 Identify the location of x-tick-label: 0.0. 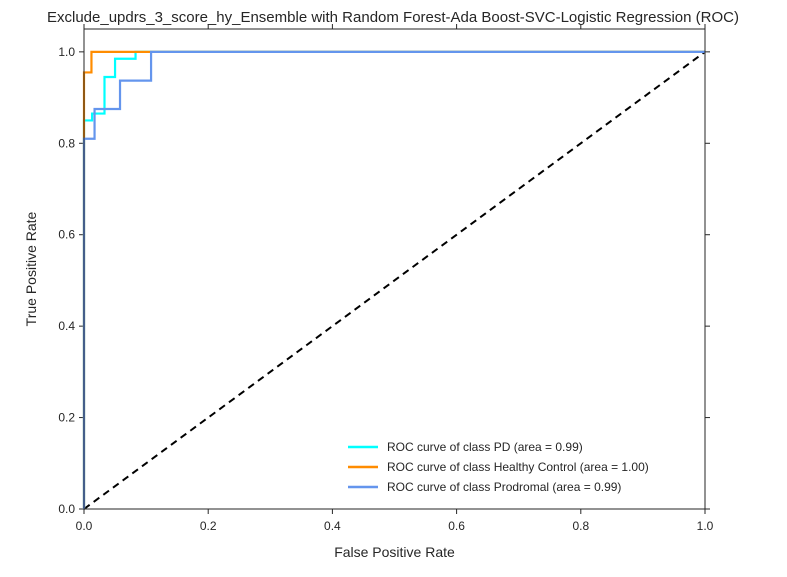
(84, 526).